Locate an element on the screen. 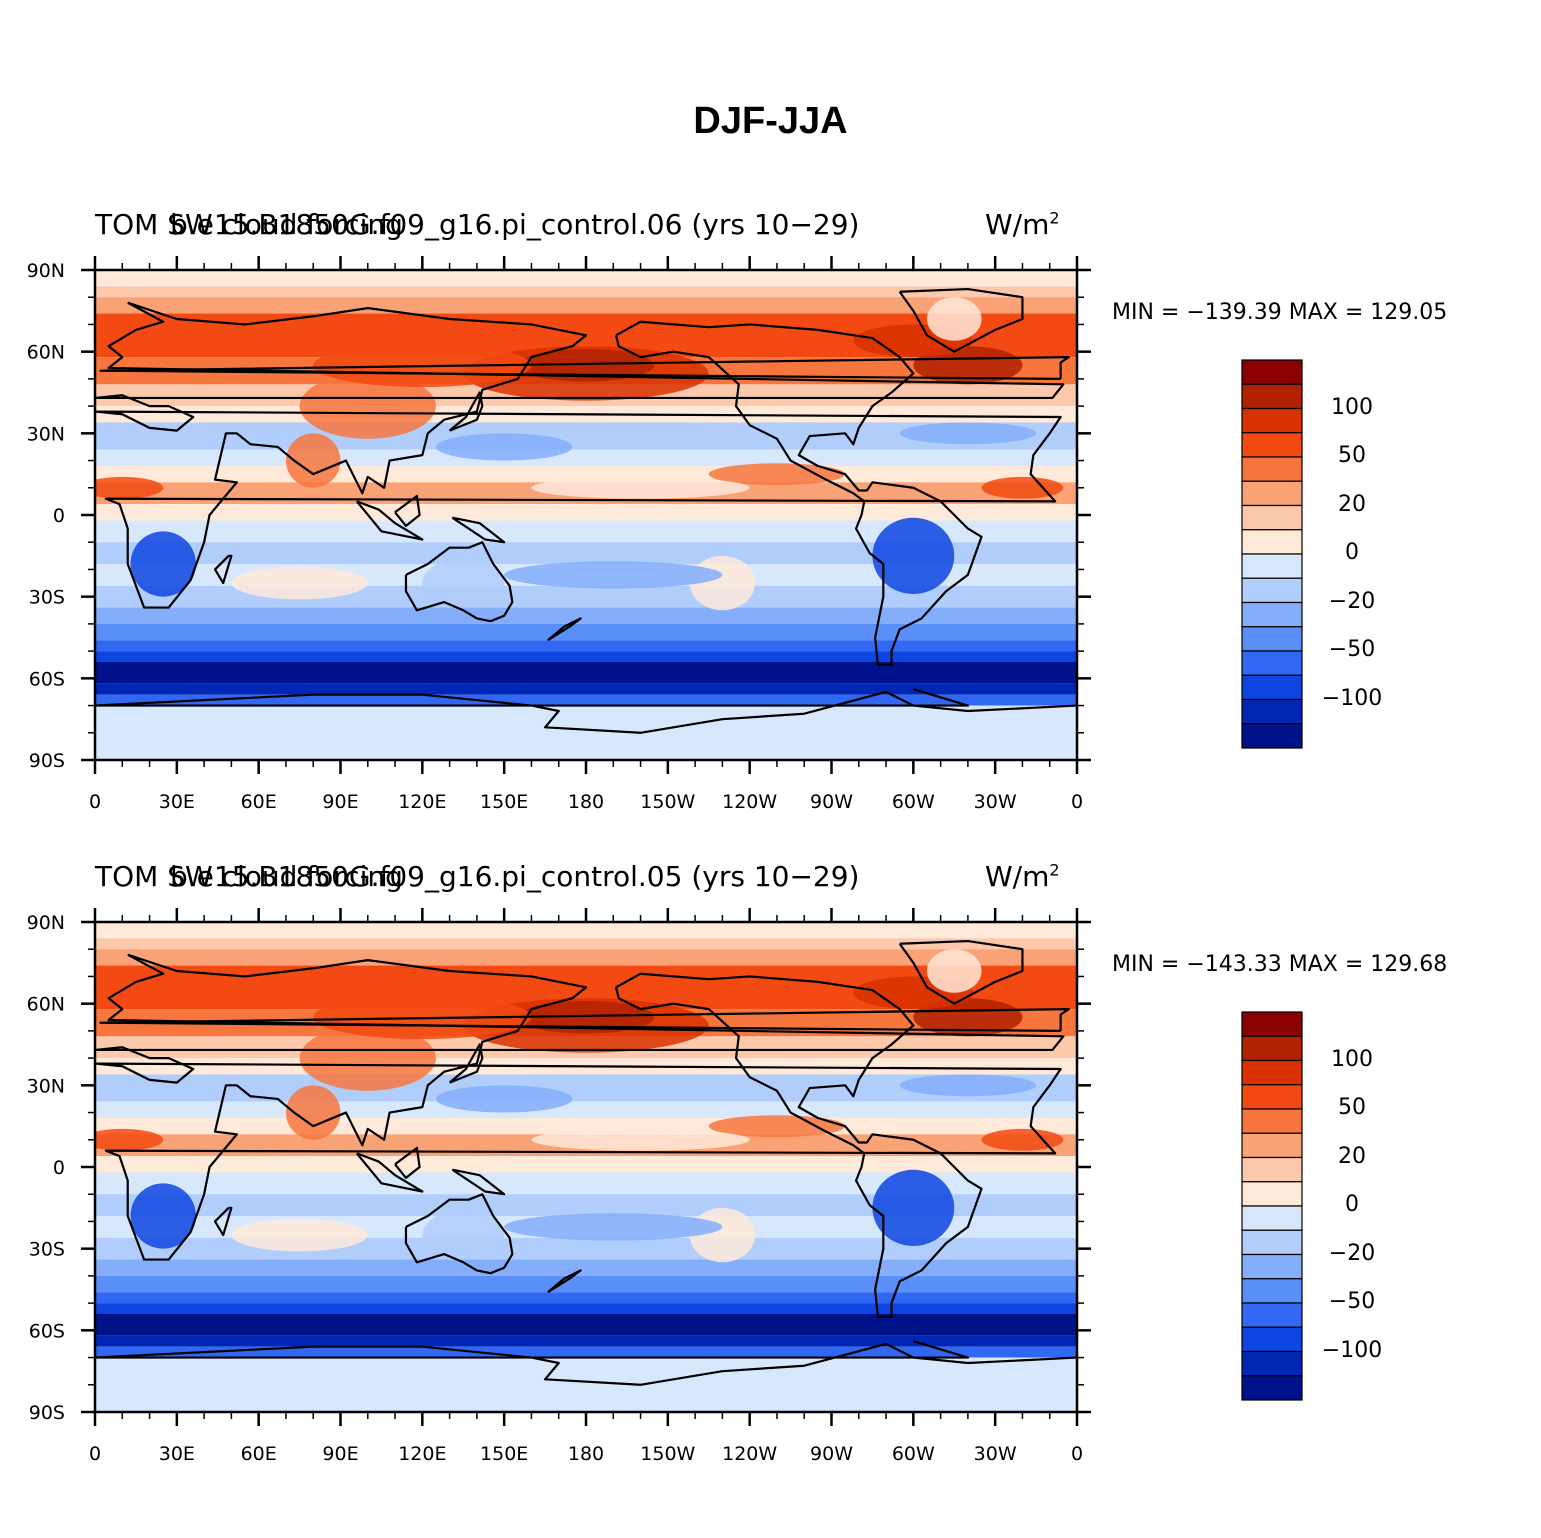 The height and width of the screenshot is (1538, 1541). lon-tick-label: 90W is located at coordinates (831, 1454).